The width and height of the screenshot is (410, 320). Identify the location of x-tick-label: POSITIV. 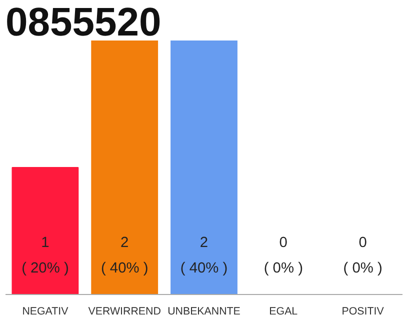
(363, 312).